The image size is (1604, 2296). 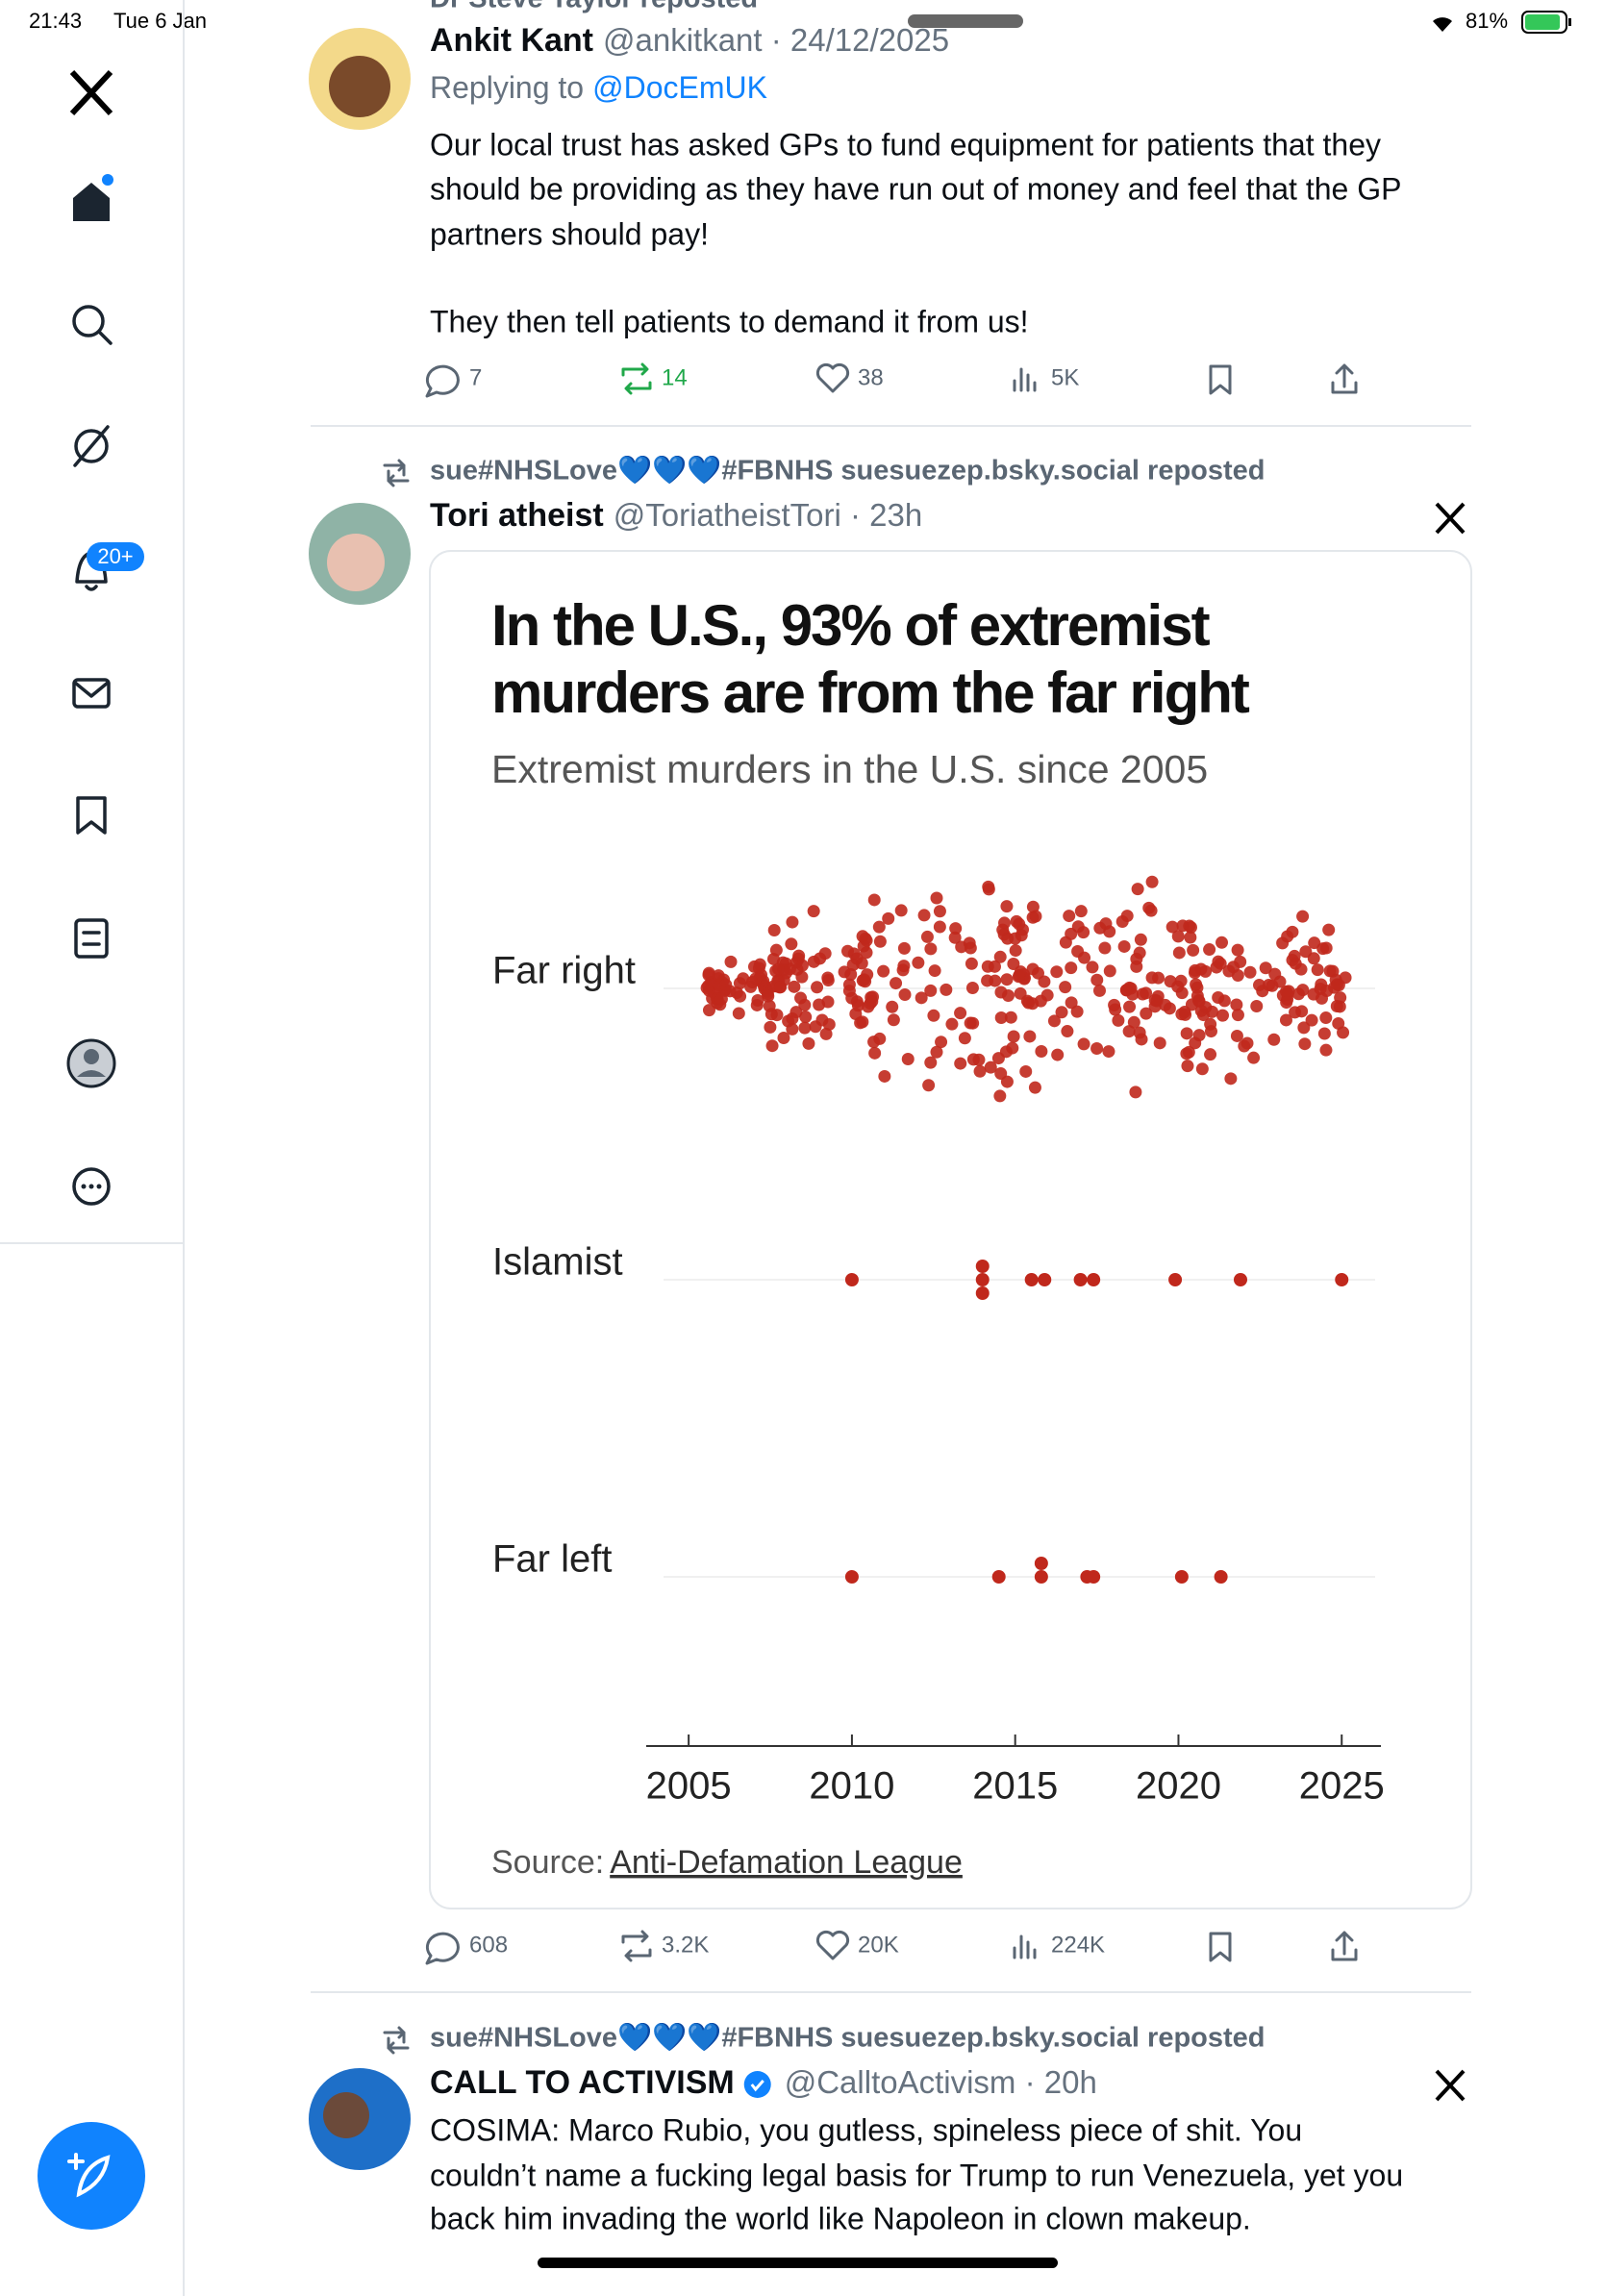 I want to click on wifi-icon, so click(x=1442, y=24).